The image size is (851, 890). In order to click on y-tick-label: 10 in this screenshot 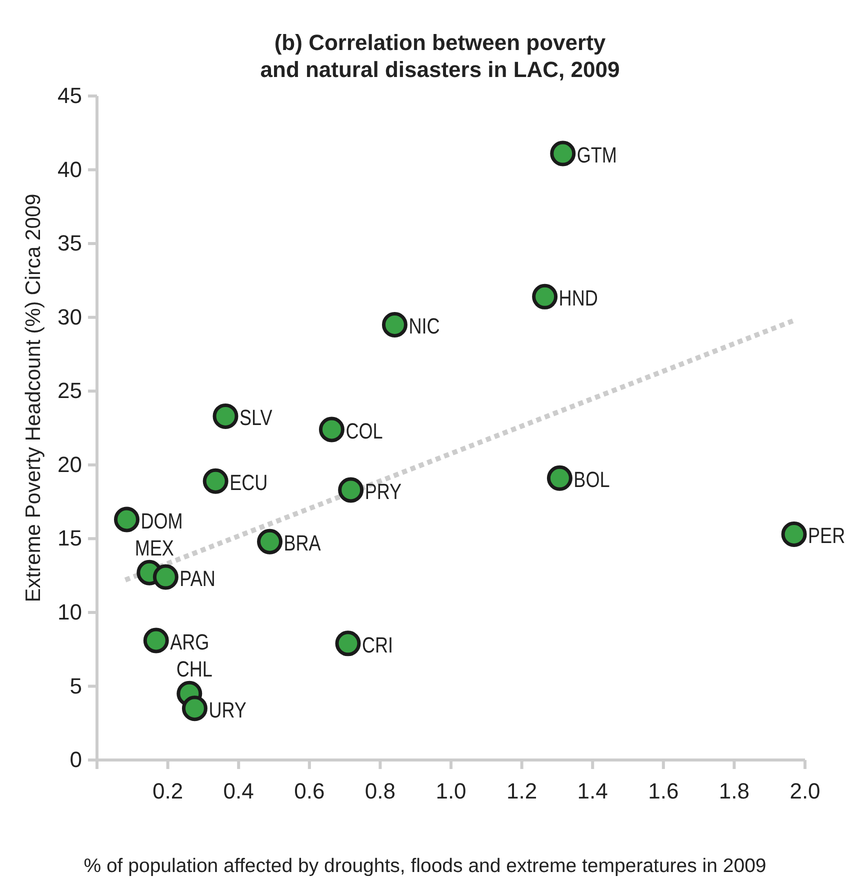, I will do `click(70, 611)`.